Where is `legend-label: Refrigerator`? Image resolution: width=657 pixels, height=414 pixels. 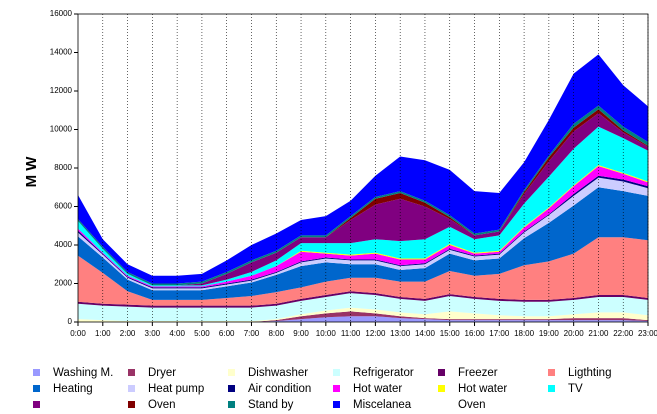
legend-label: Refrigerator is located at coordinates (383, 373).